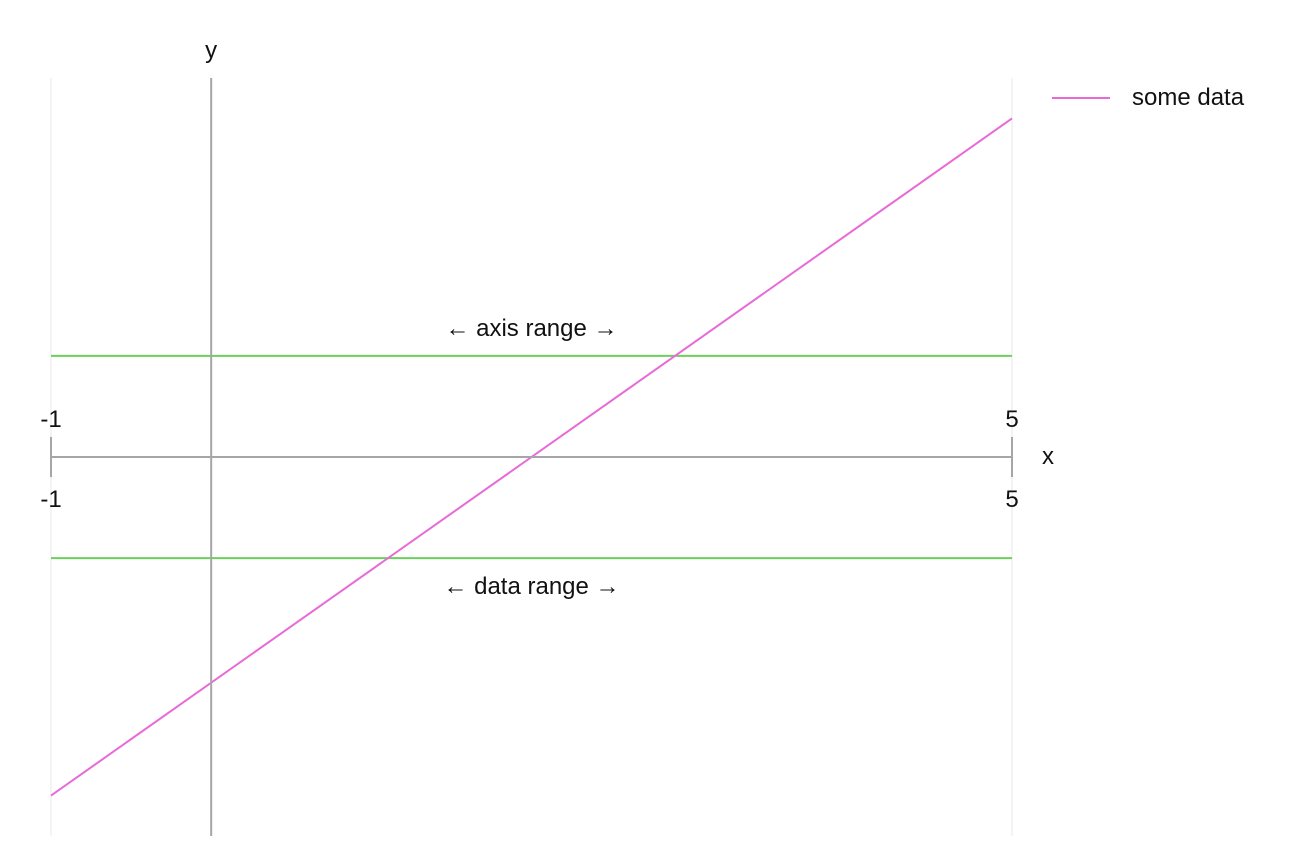 The width and height of the screenshot is (1294, 864). What do you see at coordinates (1011, 419) in the screenshot?
I see `x-tick-label-top: 5` at bounding box center [1011, 419].